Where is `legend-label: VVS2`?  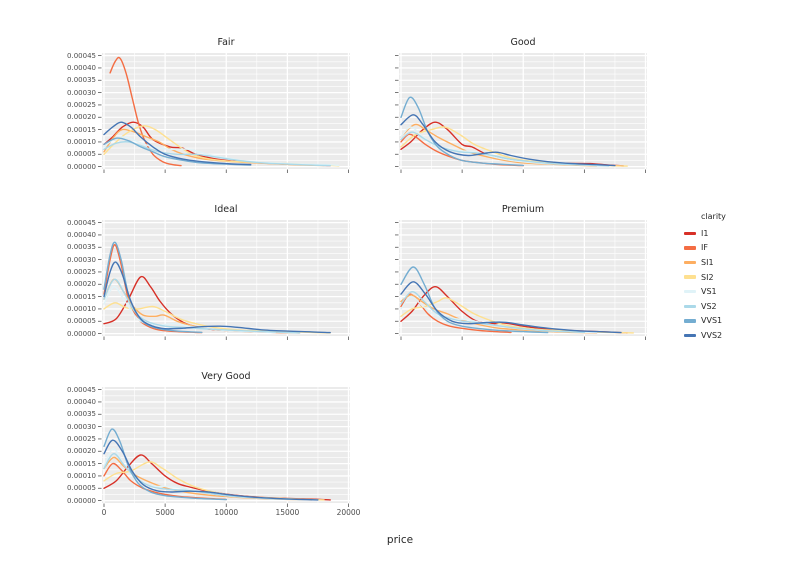
legend-label: VVS2 is located at coordinates (712, 335).